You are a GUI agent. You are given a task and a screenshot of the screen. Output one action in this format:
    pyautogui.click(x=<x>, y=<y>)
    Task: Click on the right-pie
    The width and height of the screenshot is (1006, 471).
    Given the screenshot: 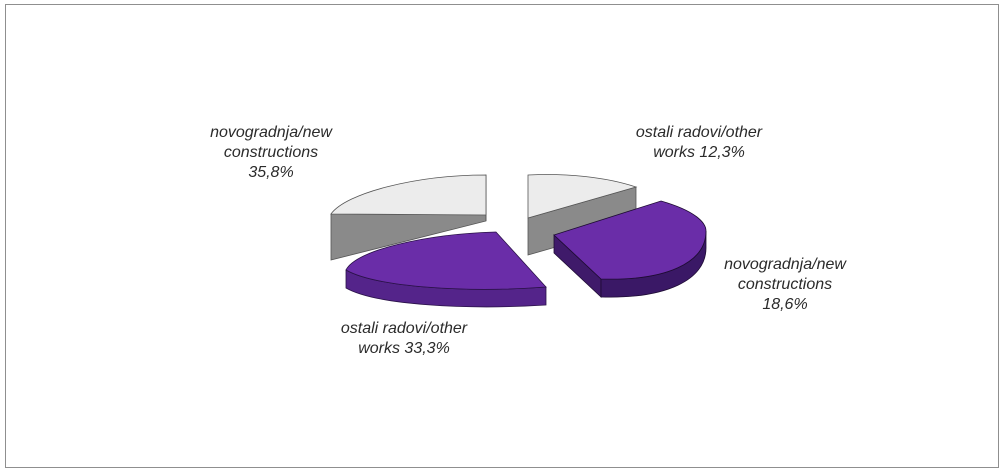 What is the action you would take?
    pyautogui.click(x=617, y=236)
    